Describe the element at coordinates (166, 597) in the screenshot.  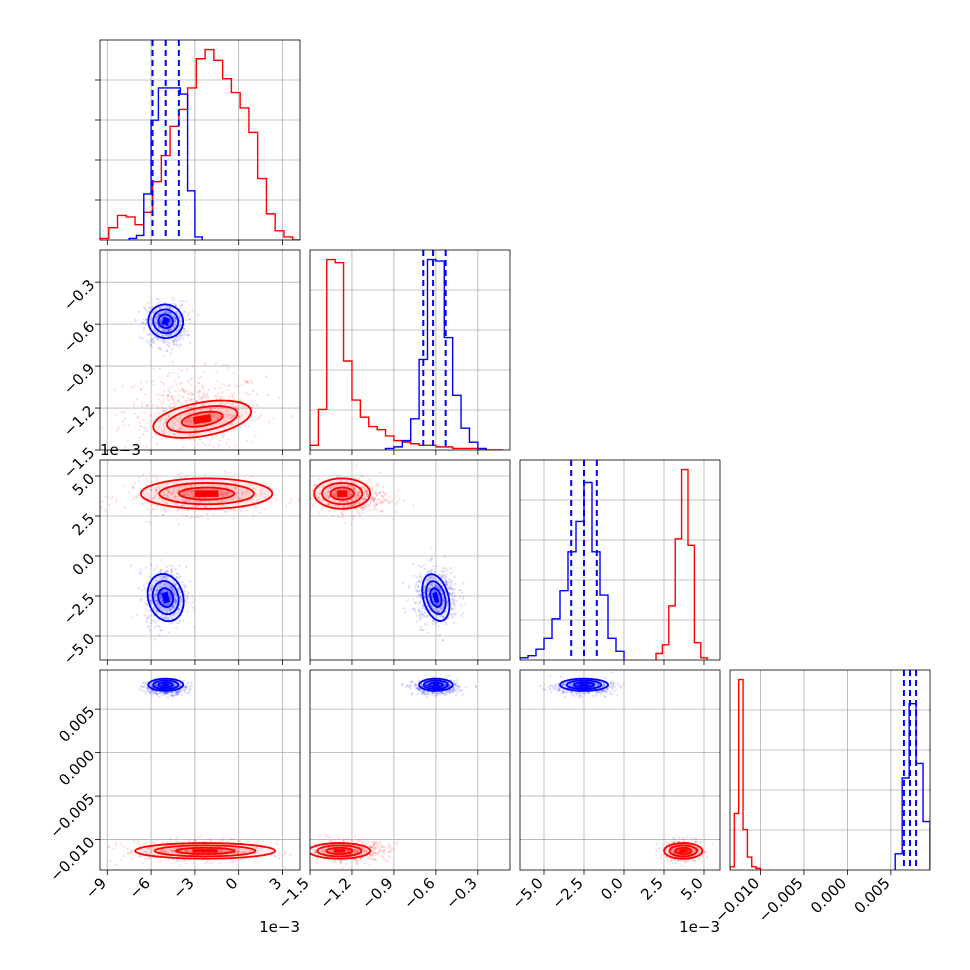
I see `density-peak` at that location.